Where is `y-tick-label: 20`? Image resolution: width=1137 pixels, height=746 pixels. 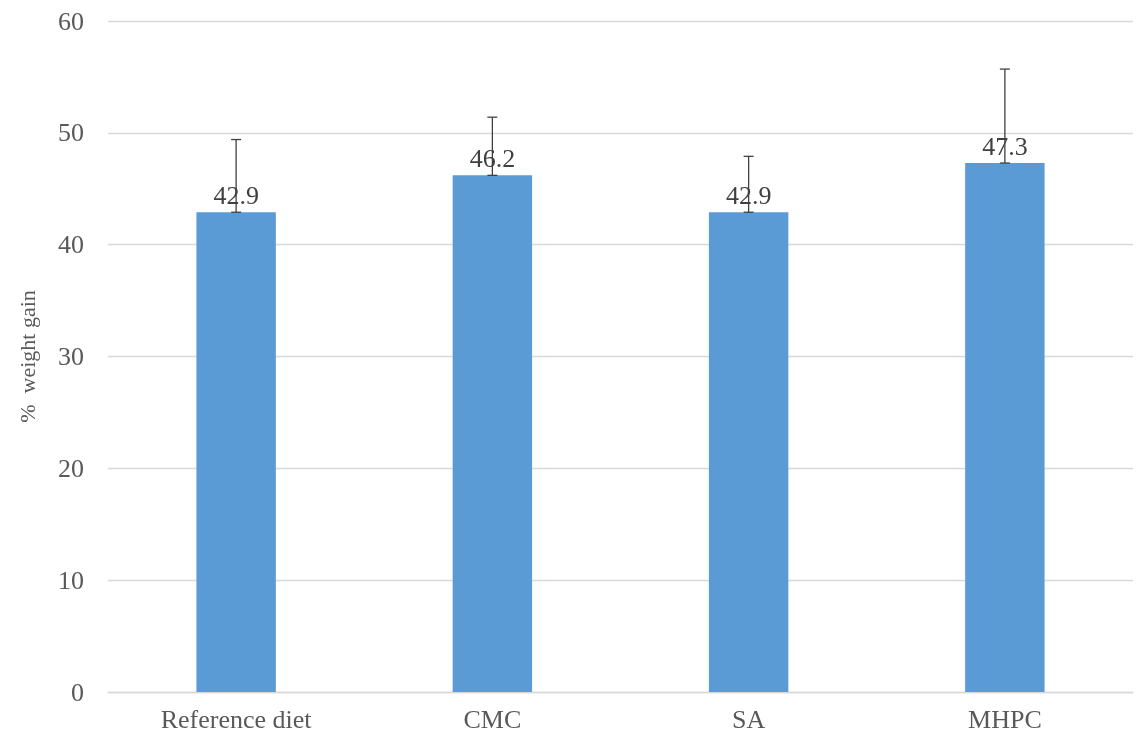
y-tick-label: 20 is located at coordinates (71, 468).